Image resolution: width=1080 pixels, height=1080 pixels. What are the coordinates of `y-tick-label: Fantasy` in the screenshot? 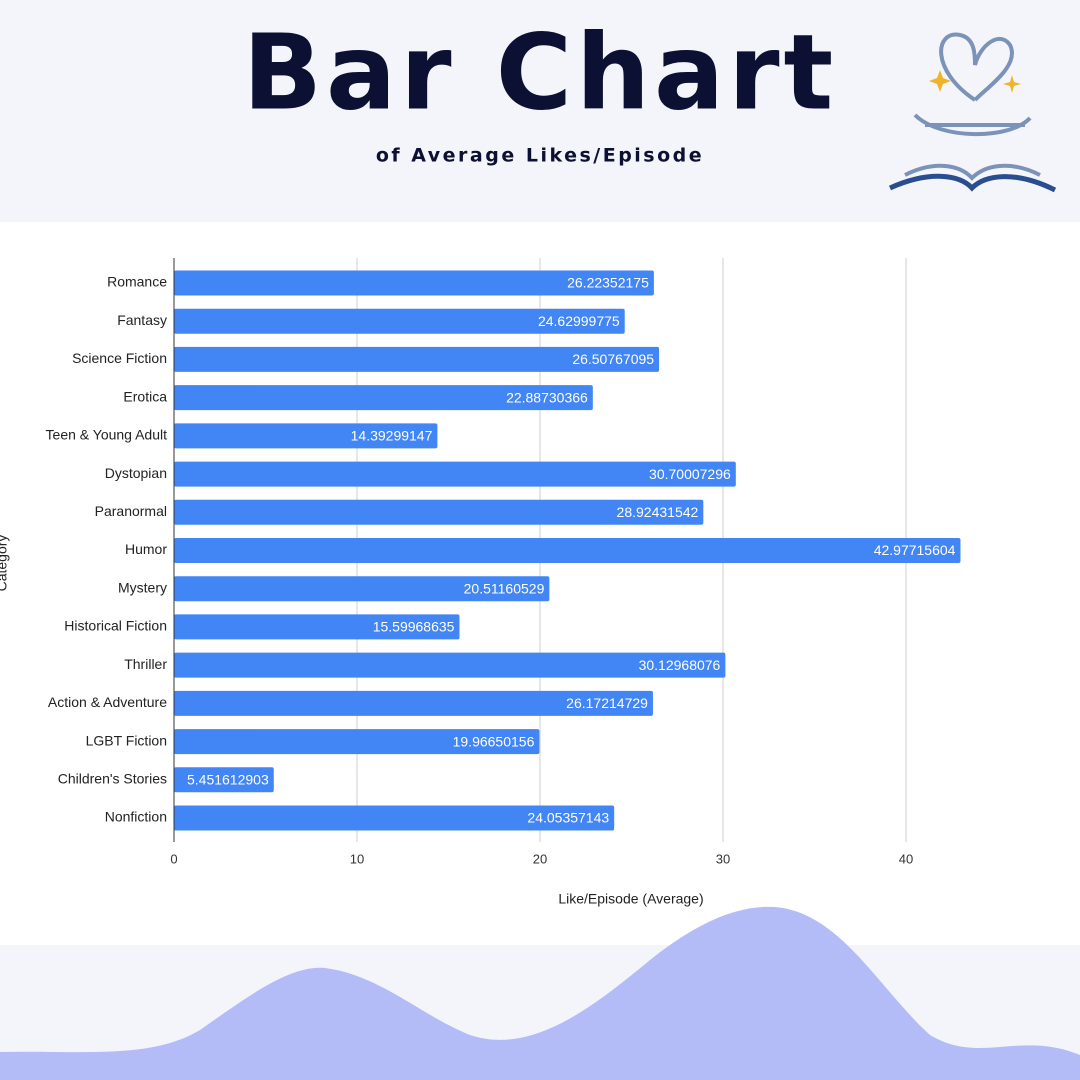 It's located at (142, 320).